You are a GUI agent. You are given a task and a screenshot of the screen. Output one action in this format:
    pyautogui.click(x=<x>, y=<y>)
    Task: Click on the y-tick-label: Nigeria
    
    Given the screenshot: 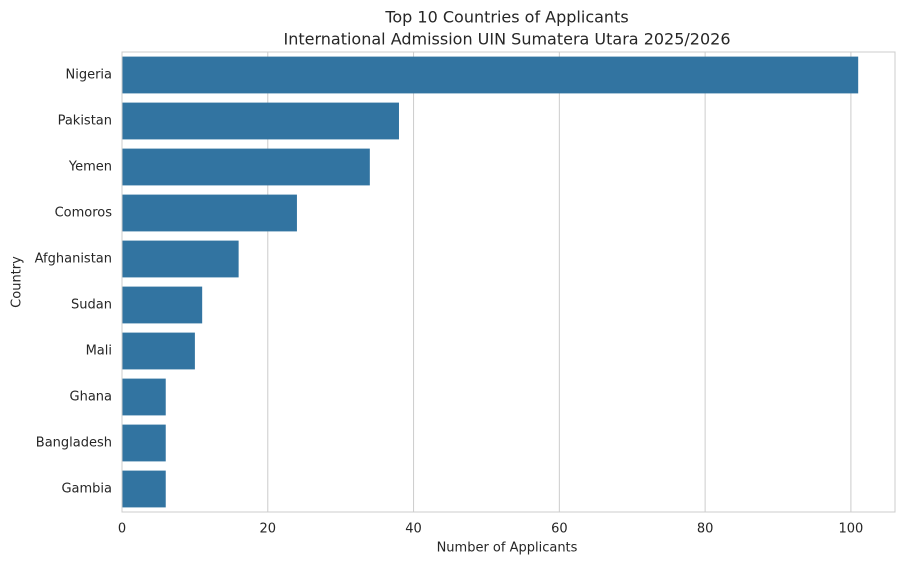 What is the action you would take?
    pyautogui.click(x=88, y=75)
    